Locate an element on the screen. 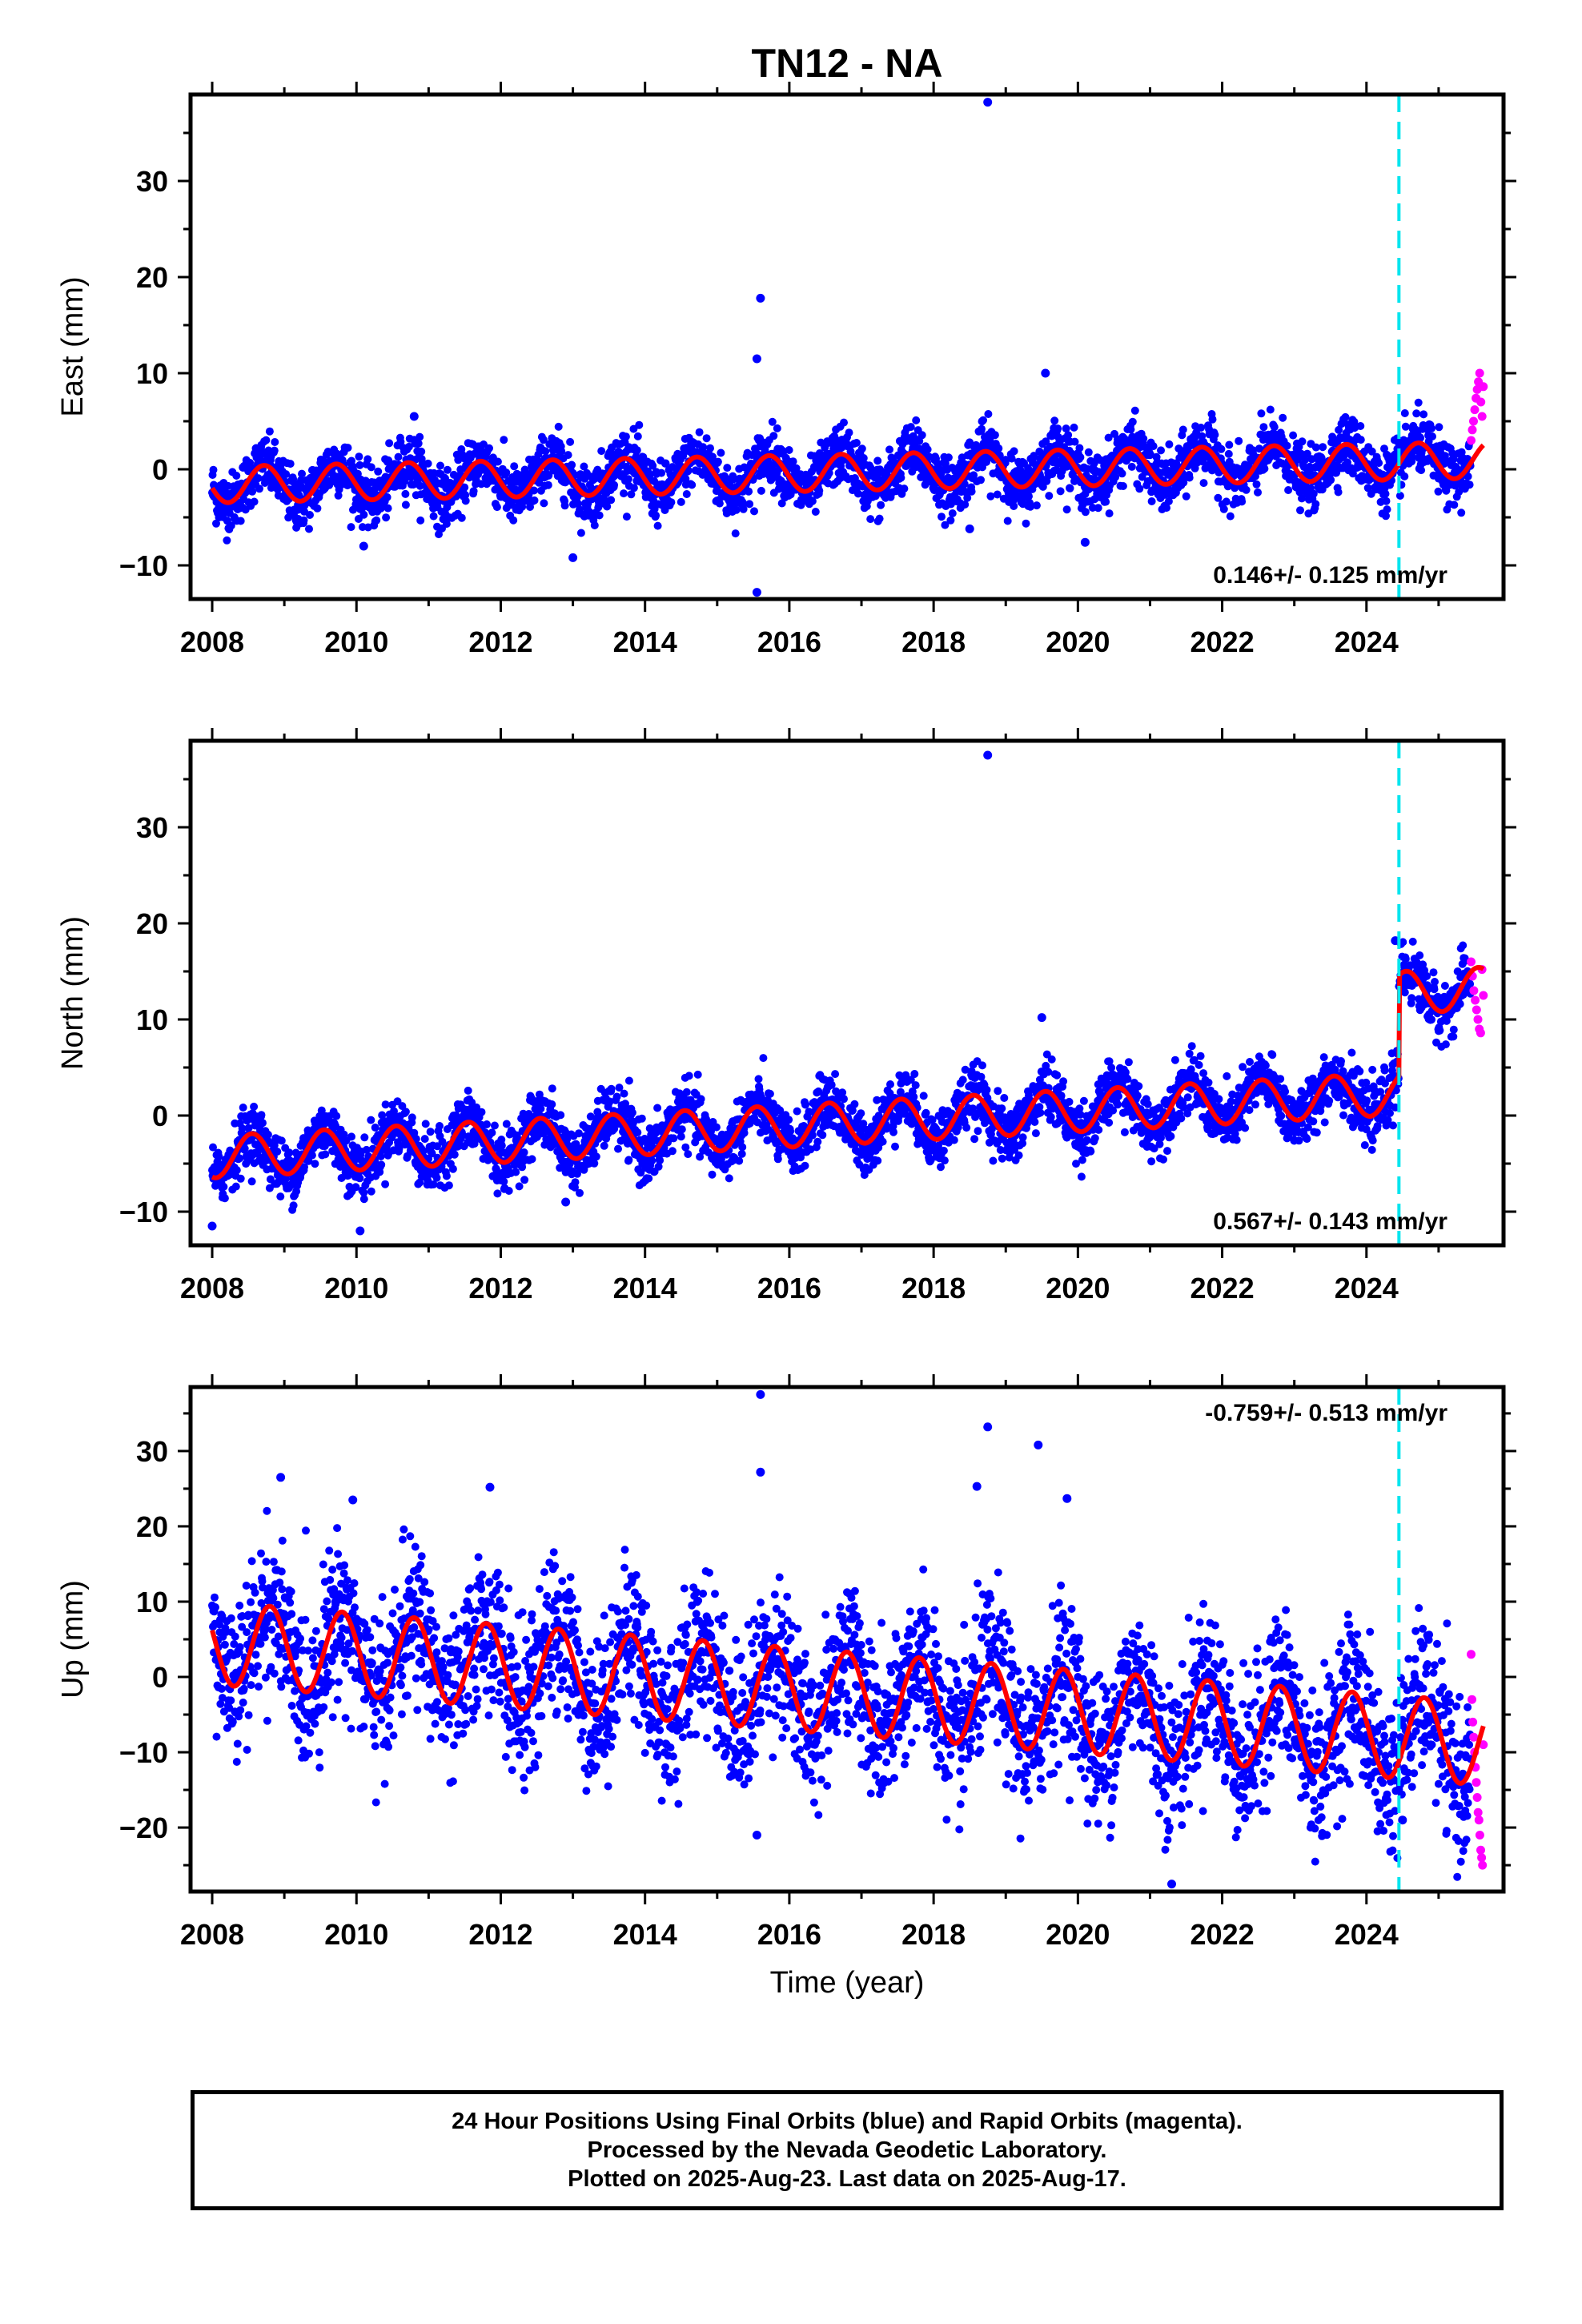 This screenshot has height=2324, width=1582. east-model-fit-line is located at coordinates (847, 472).